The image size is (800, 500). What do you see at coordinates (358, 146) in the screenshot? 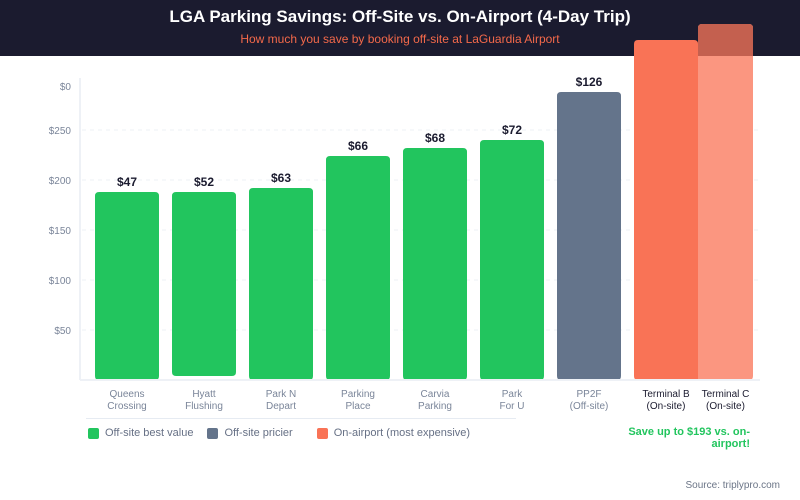
I see `data-label: $66` at bounding box center [358, 146].